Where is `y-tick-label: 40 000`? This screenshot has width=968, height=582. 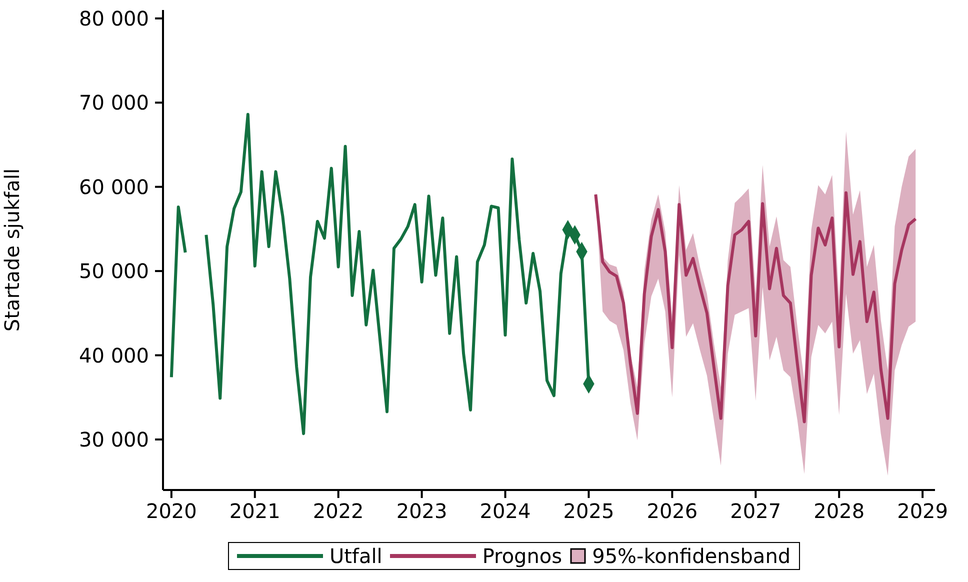
y-tick-label: 40 000 is located at coordinates (114, 355).